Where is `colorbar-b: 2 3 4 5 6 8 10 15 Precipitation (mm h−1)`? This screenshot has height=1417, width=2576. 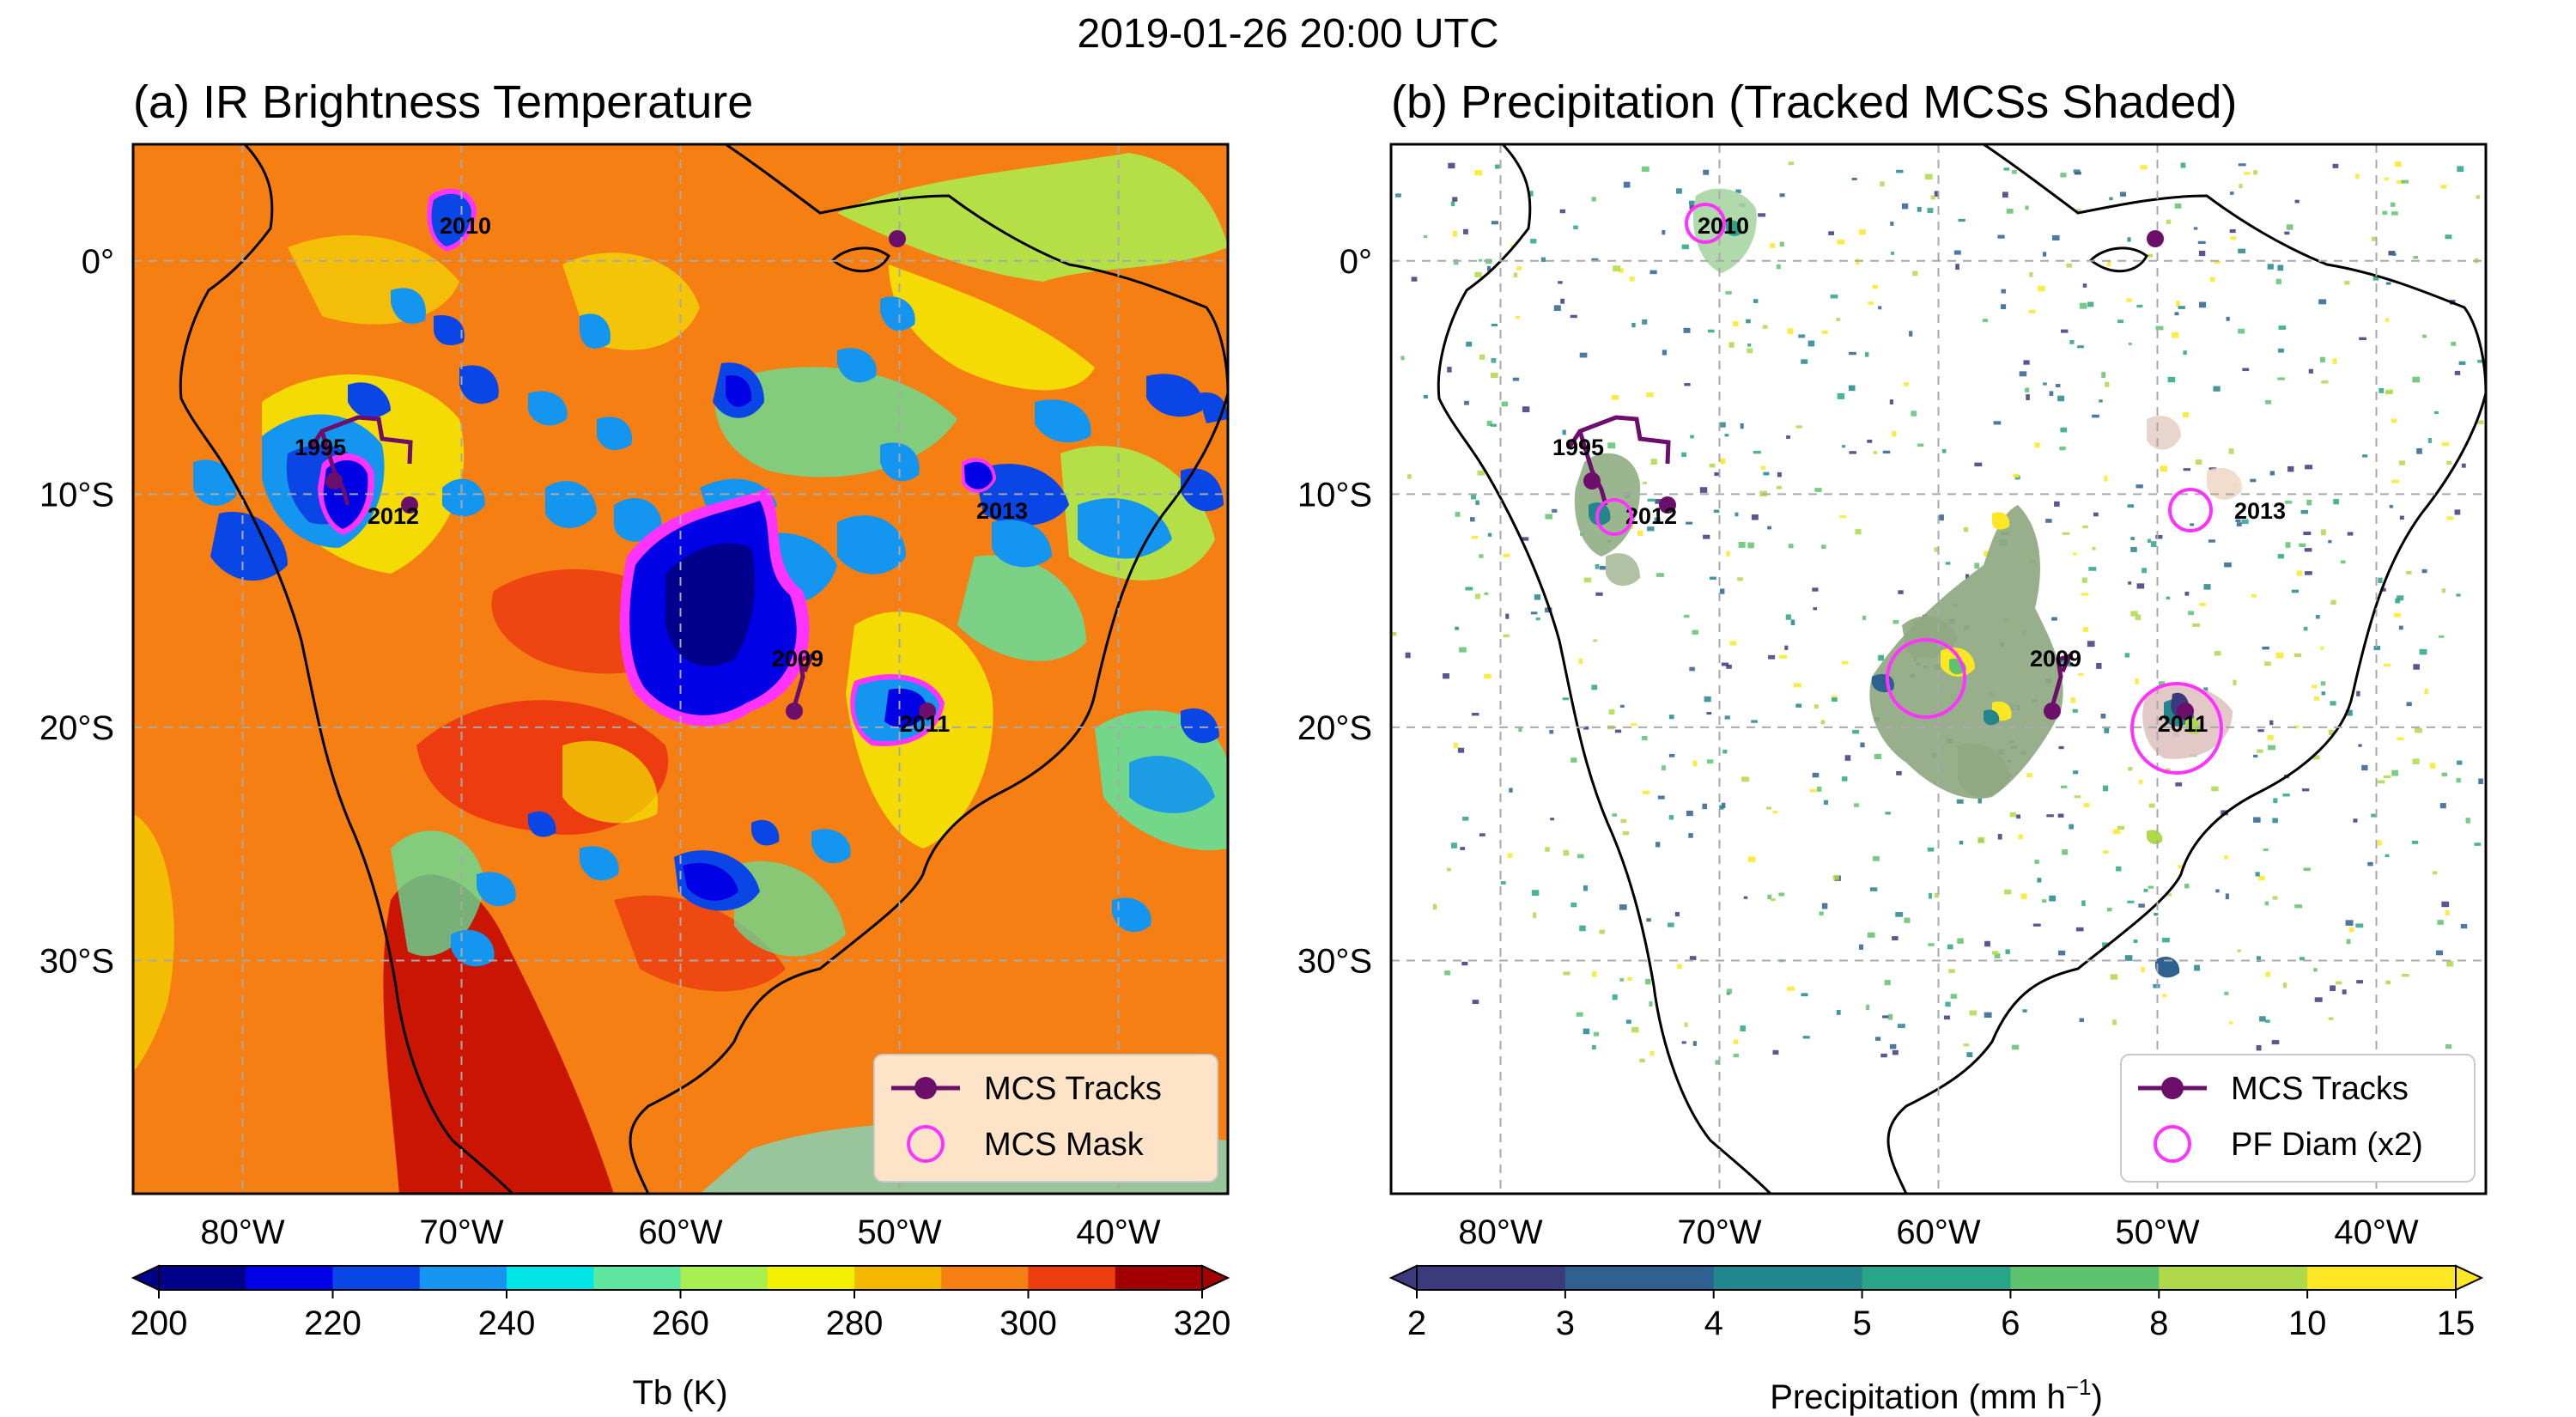 colorbar-b: 2 3 4 5 6 8 10 15 Precipitation (mm h−1) is located at coordinates (1936, 1340).